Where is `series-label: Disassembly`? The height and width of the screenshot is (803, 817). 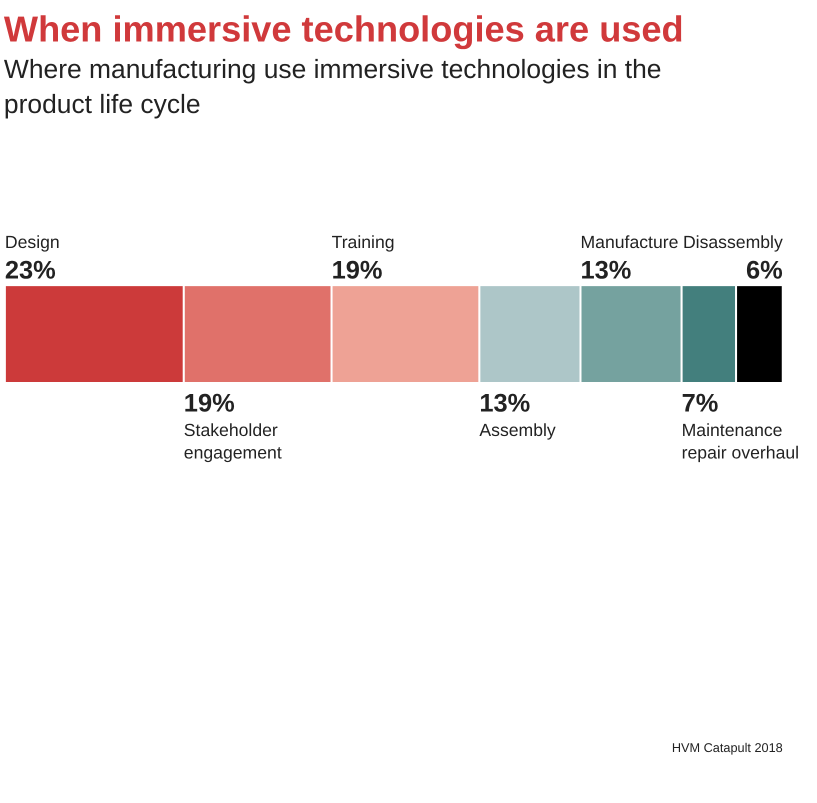 series-label: Disassembly is located at coordinates (732, 242).